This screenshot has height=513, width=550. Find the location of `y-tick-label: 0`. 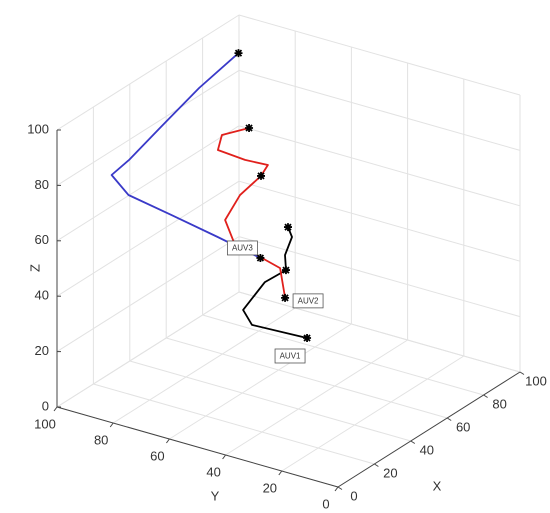

y-tick-label: 0 is located at coordinates (325, 503).